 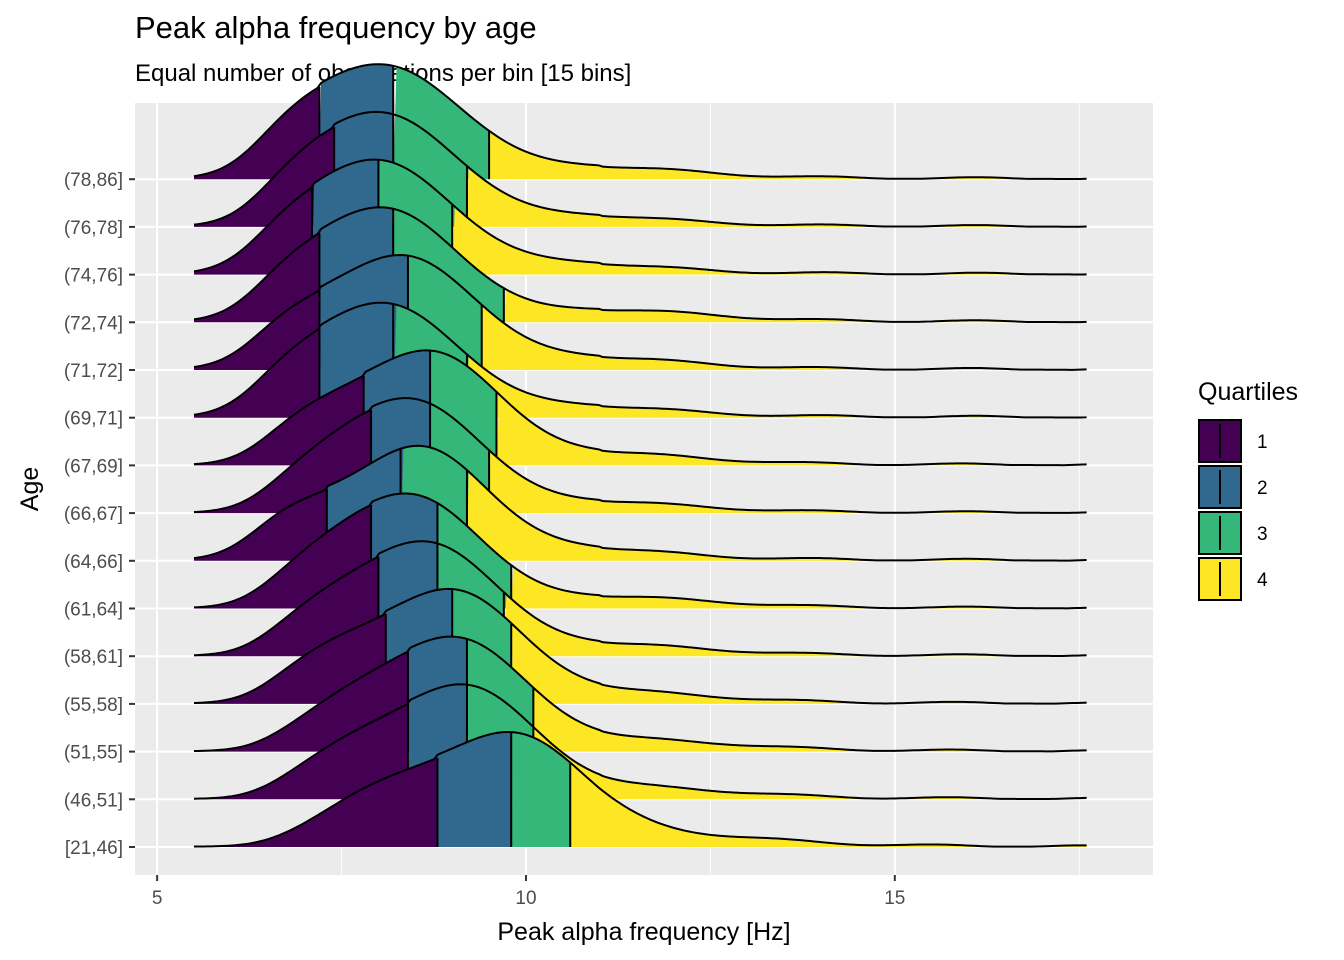 What do you see at coordinates (541, 789) in the screenshot?
I see `quartile-3-area` at bounding box center [541, 789].